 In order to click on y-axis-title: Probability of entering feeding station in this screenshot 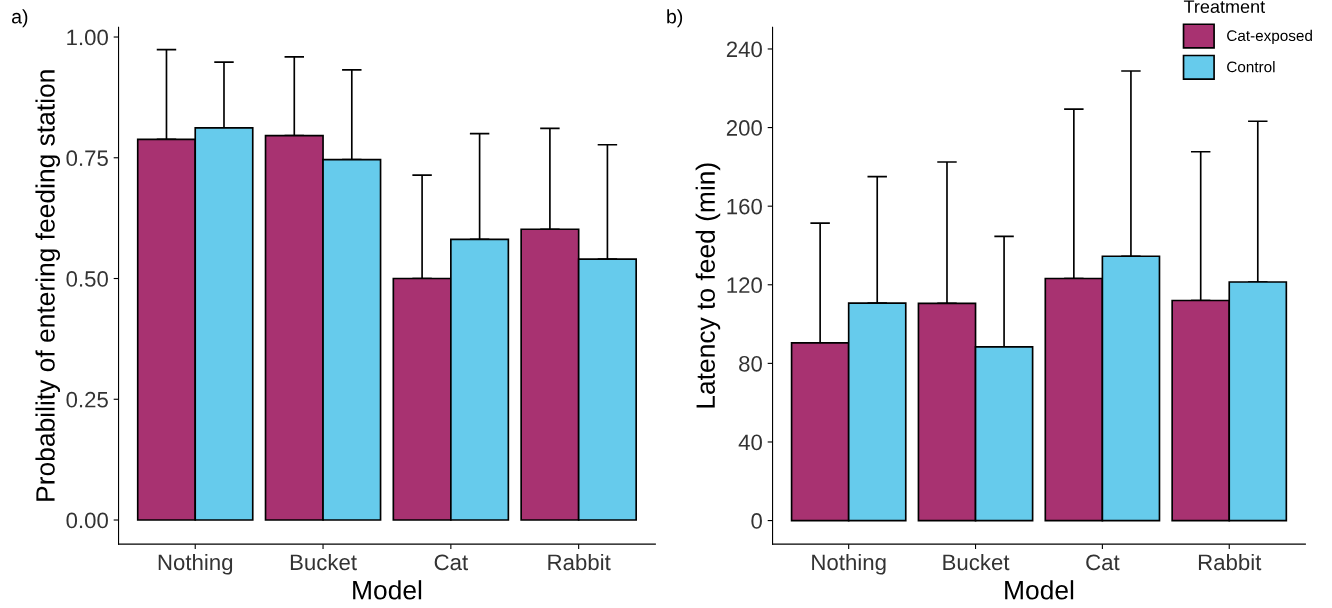, I will do `click(48, 285)`.